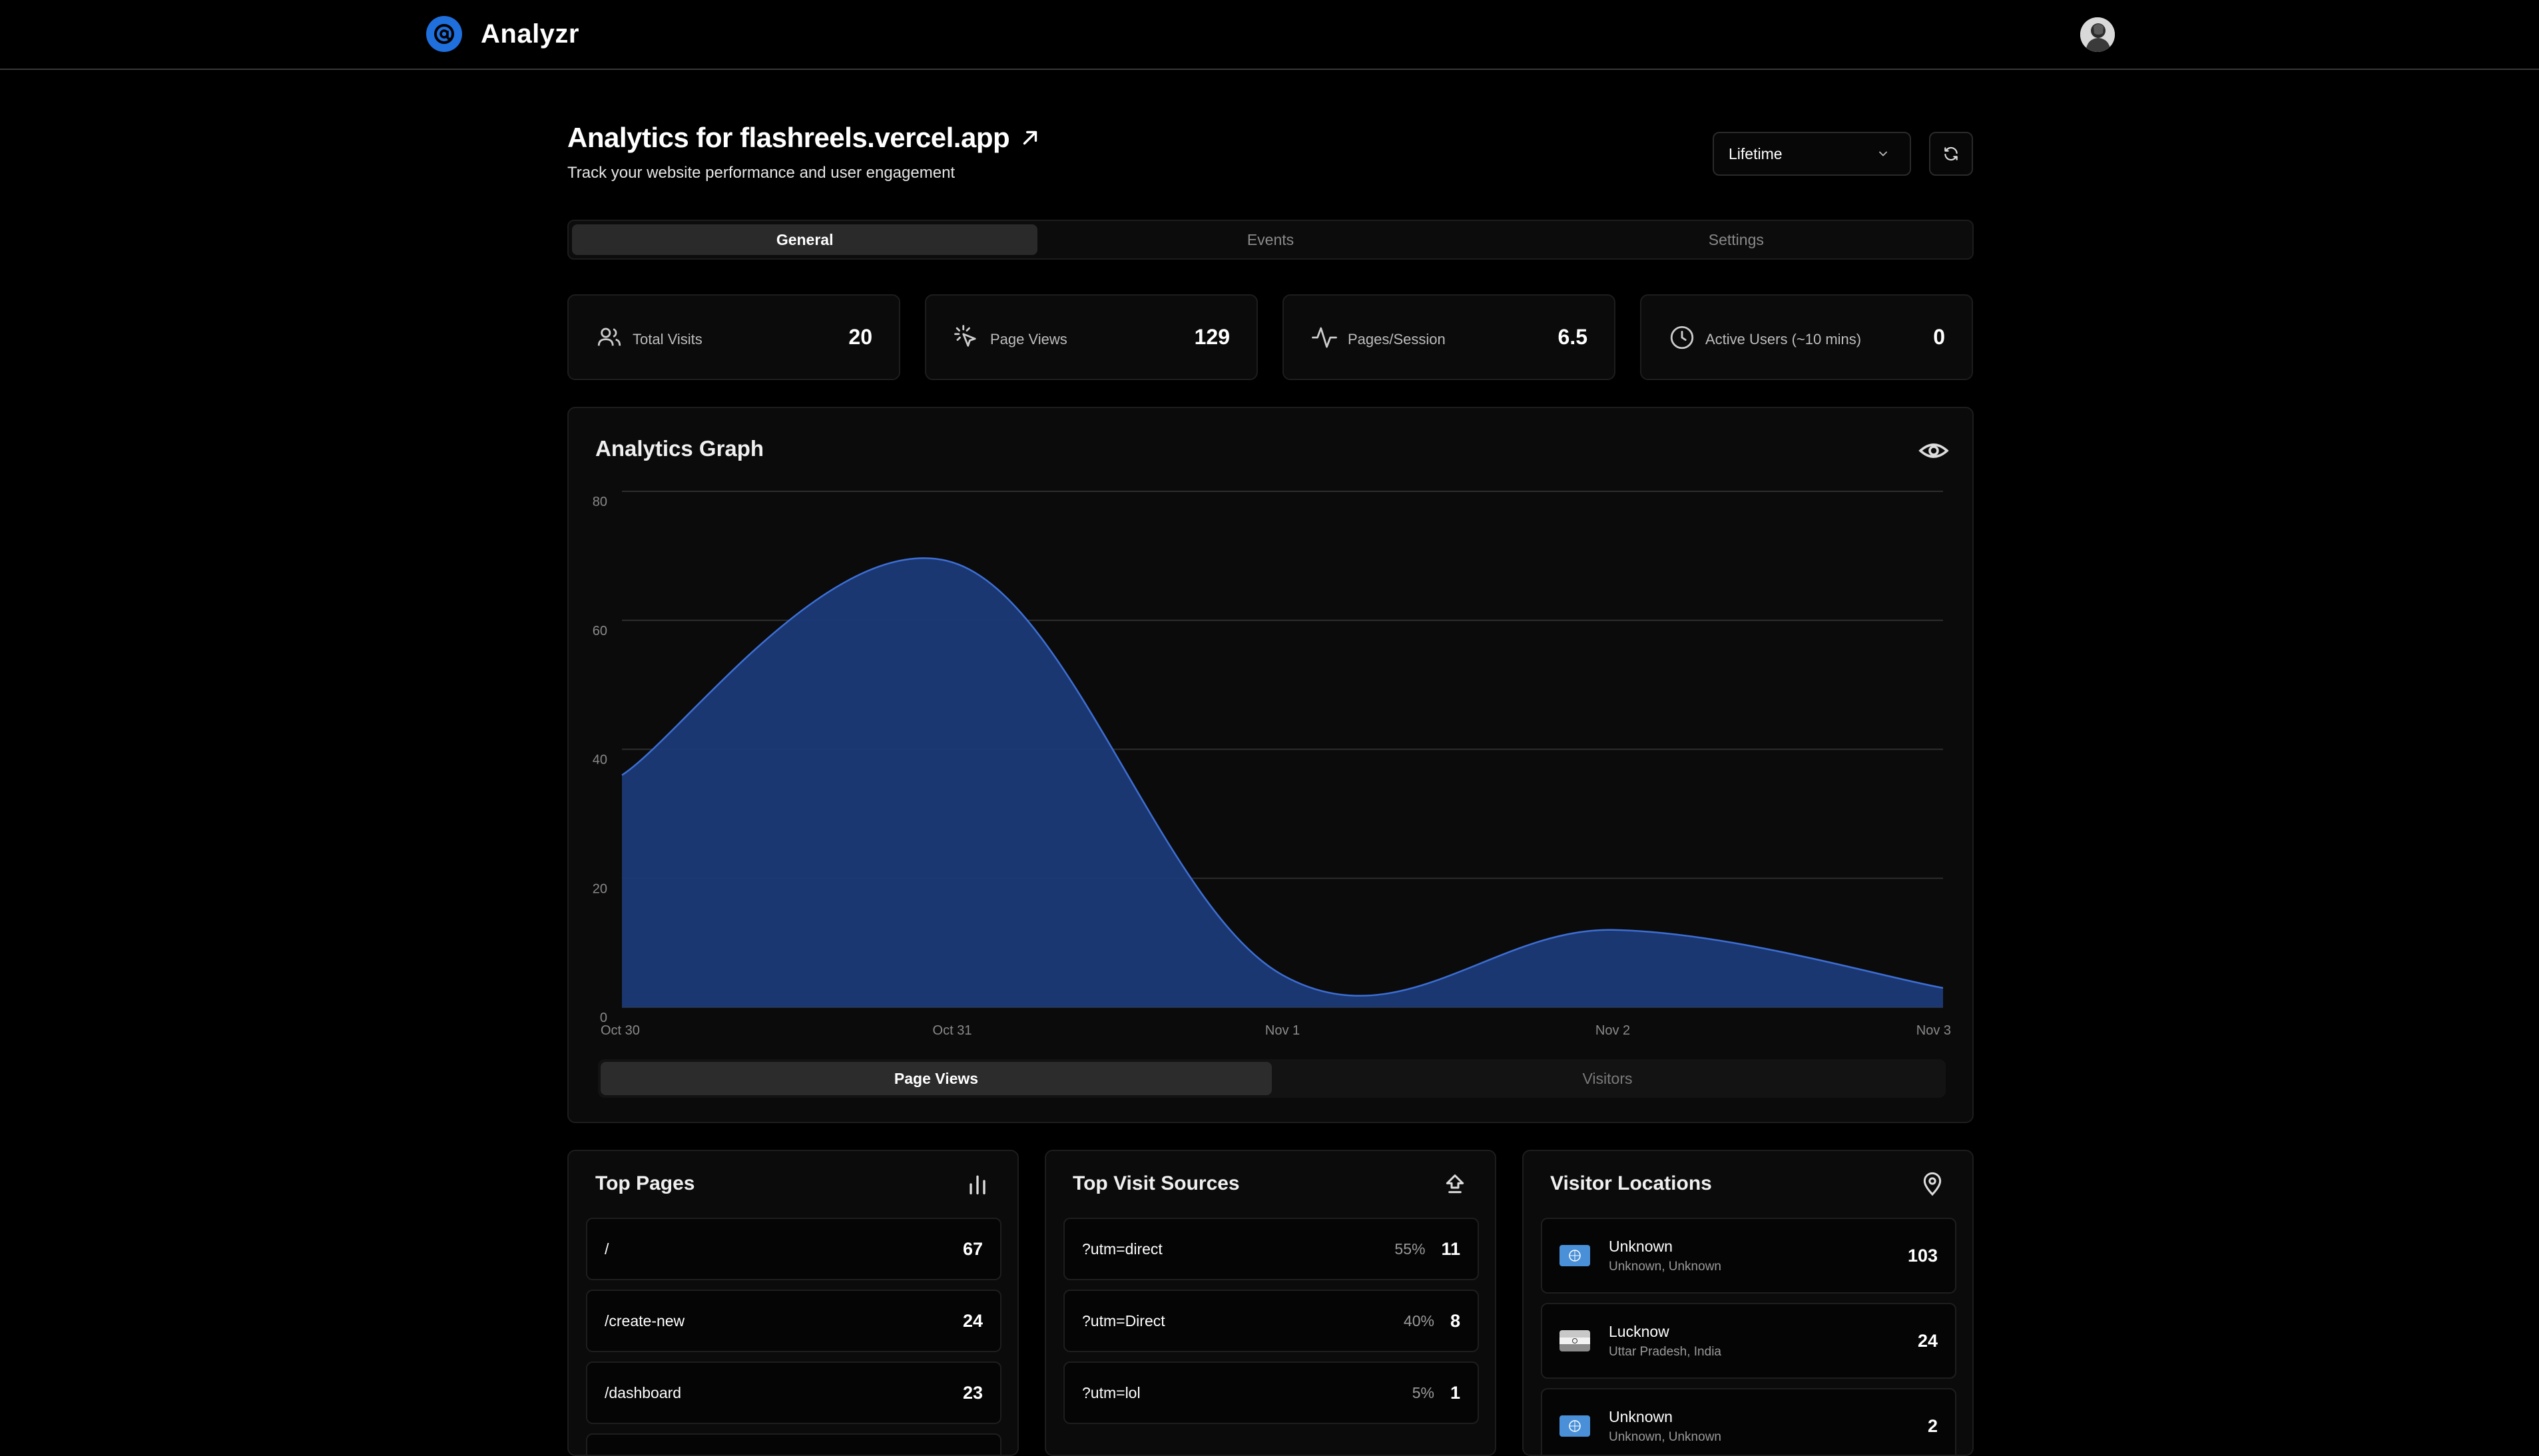  Describe the element at coordinates (1682, 338) in the screenshot. I see `clock-icon` at that location.